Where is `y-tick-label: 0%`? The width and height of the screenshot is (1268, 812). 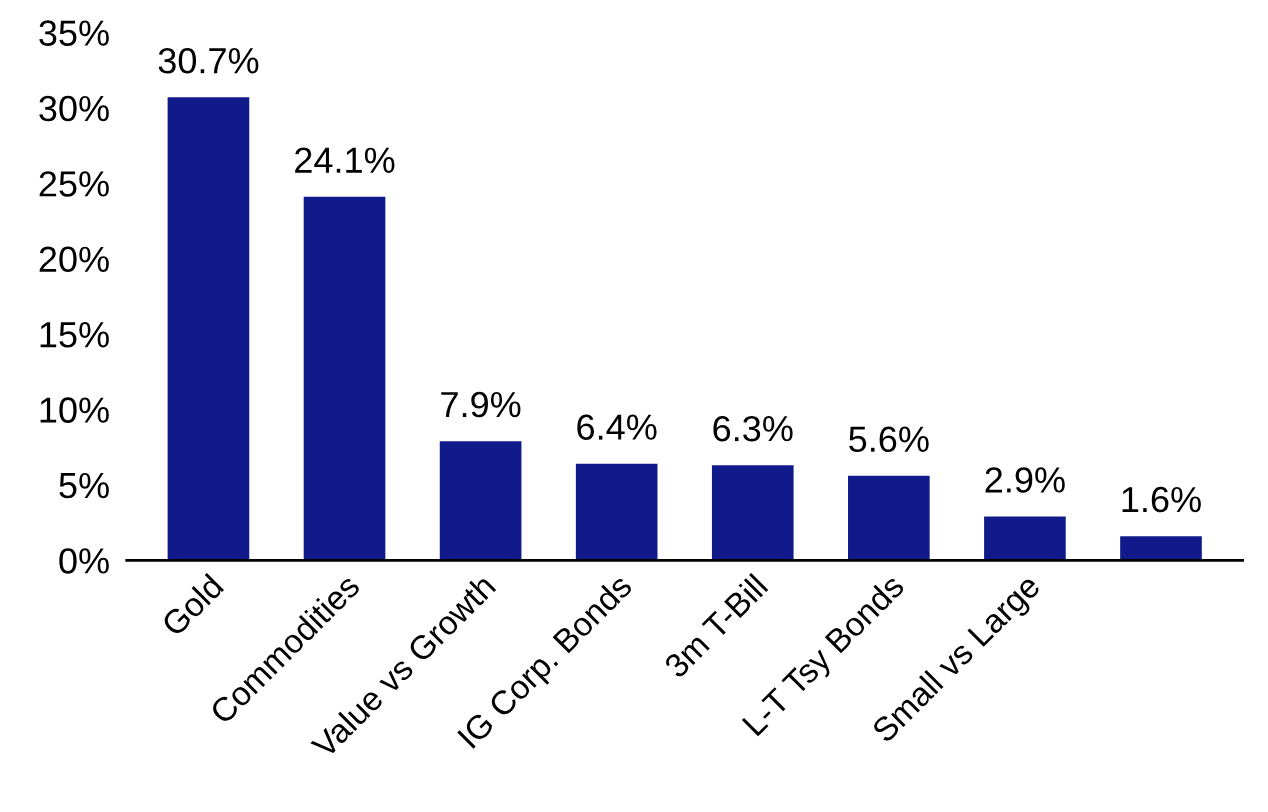
y-tick-label: 0% is located at coordinates (84, 561).